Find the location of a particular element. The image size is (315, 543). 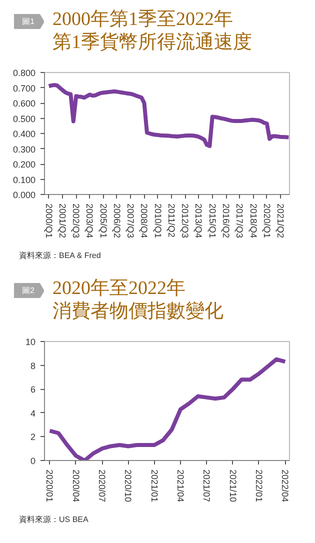

y-tick-label: 0.400 is located at coordinates (24, 134).